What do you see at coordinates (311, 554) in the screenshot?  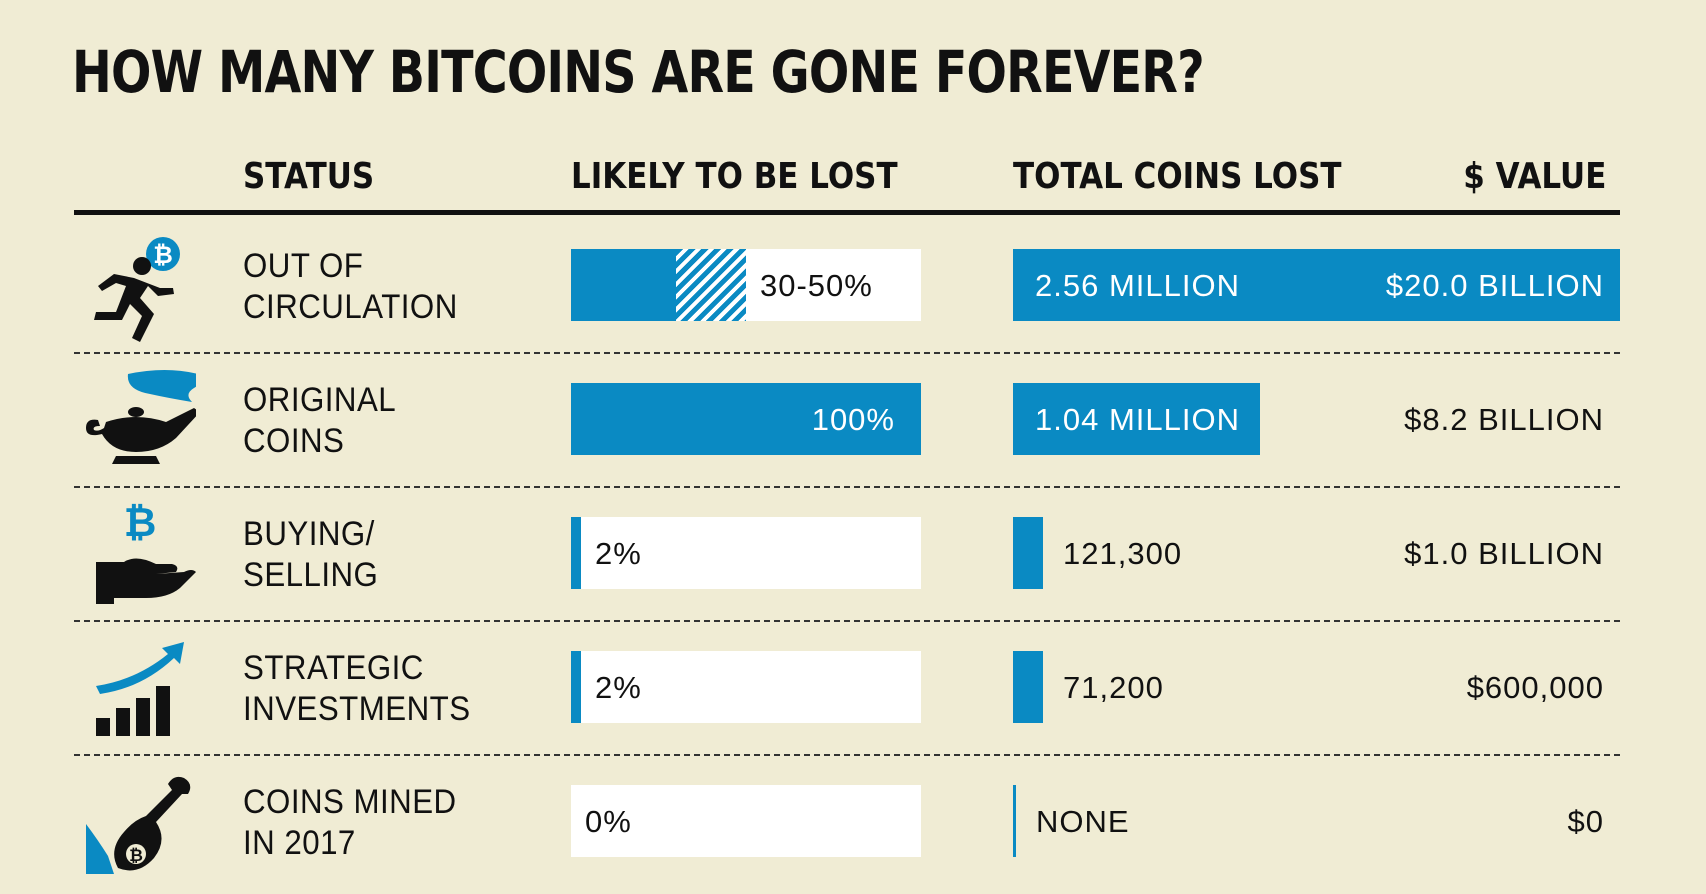 I see `status-label: BUYING/ SELLING` at bounding box center [311, 554].